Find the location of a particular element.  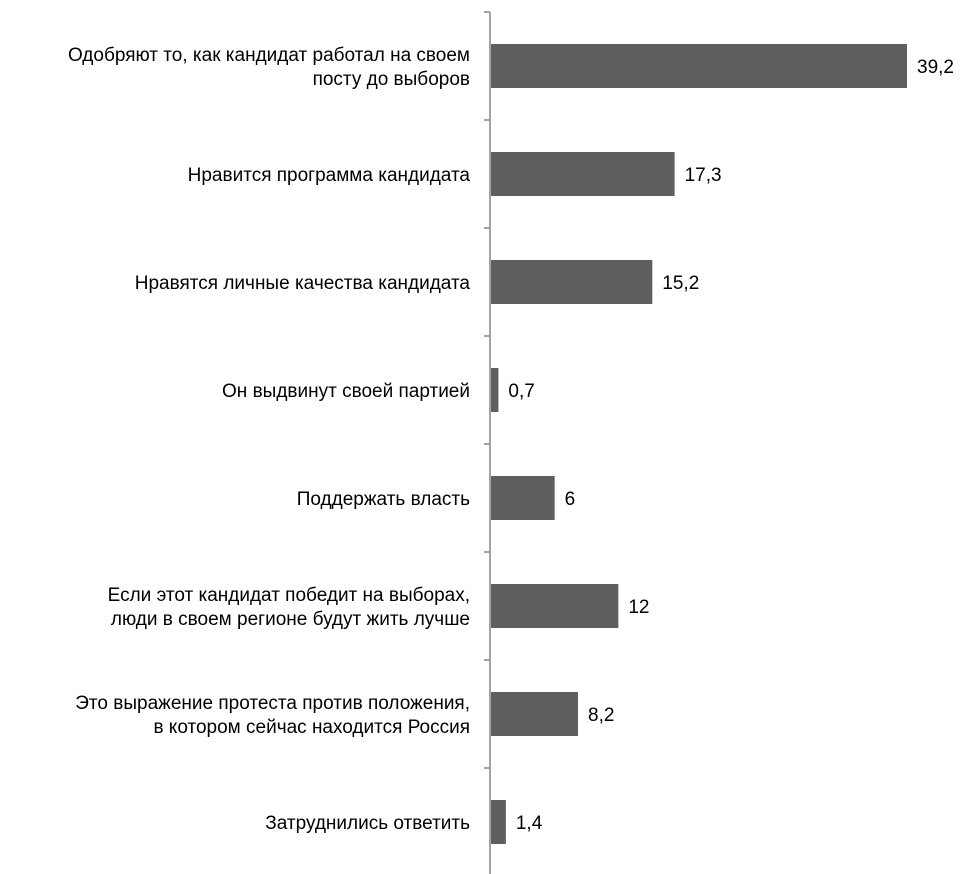

category-label-3: Нравятся личные качества кандидата is located at coordinates (303, 283).